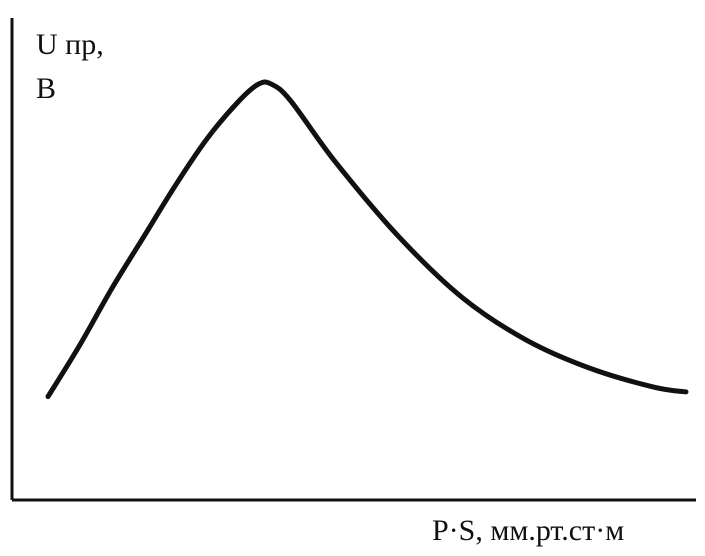  Describe the element at coordinates (528, 530) in the screenshot. I see `x-axis-label: P·S, мм.рт.ст·м` at that location.